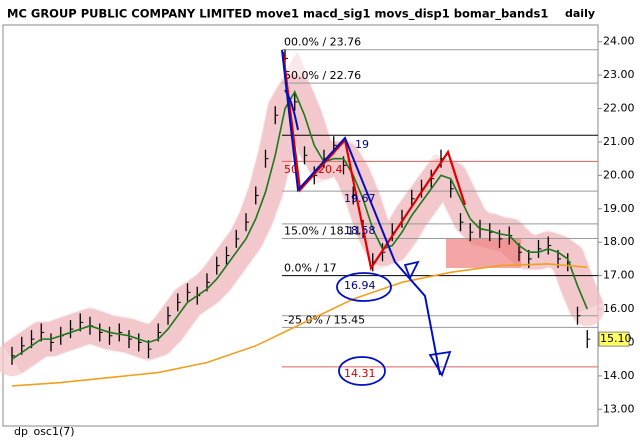 The width and height of the screenshot is (640, 441). What do you see at coordinates (619, 208) in the screenshot?
I see `y-tick-label: 19.00` at bounding box center [619, 208].